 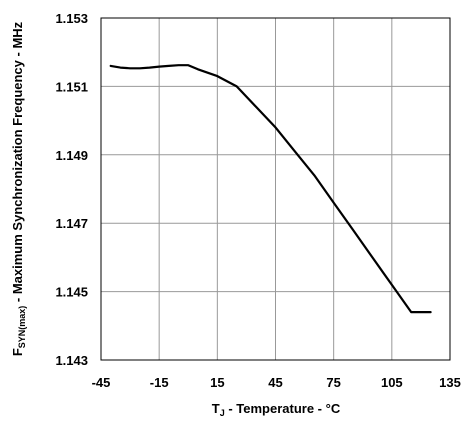 I want to click on x-tick-label: -15, so click(x=159, y=382).